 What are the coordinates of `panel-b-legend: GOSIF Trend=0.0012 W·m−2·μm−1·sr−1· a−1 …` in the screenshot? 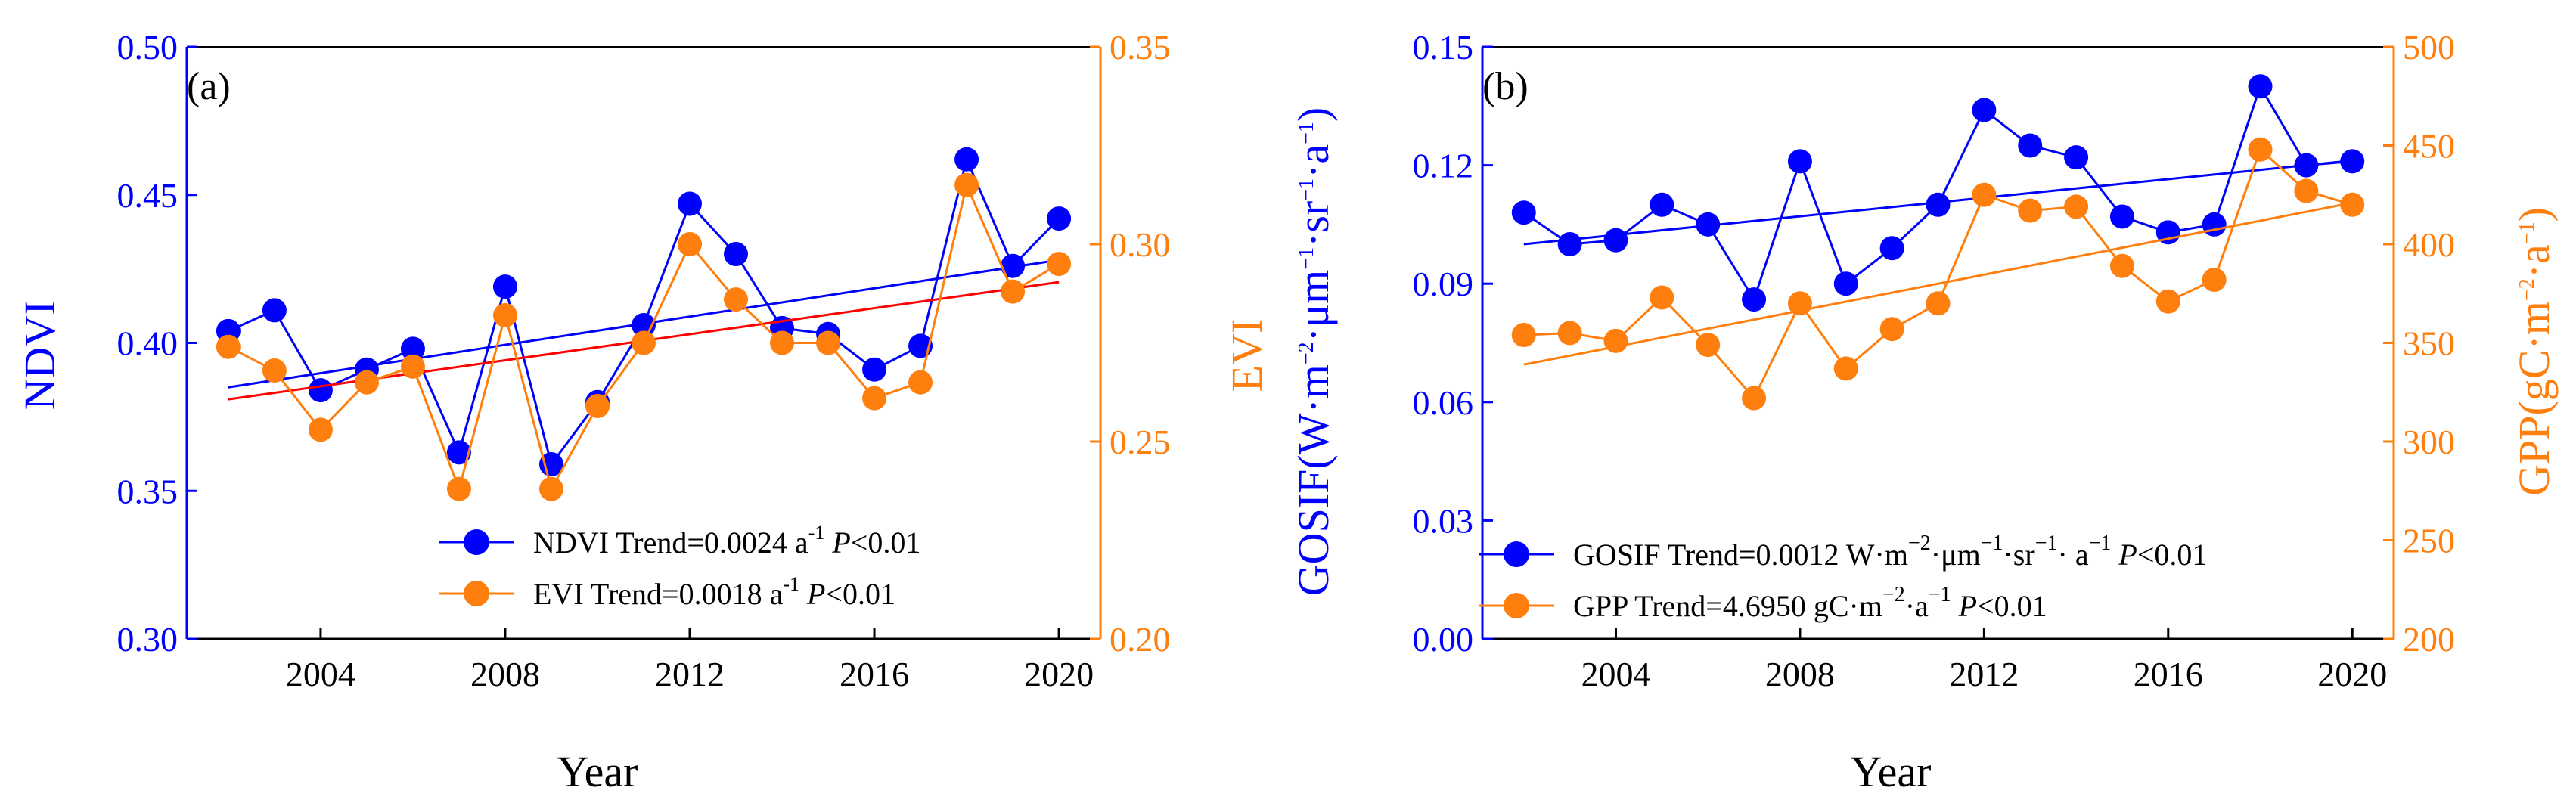 It's located at (1843, 577).